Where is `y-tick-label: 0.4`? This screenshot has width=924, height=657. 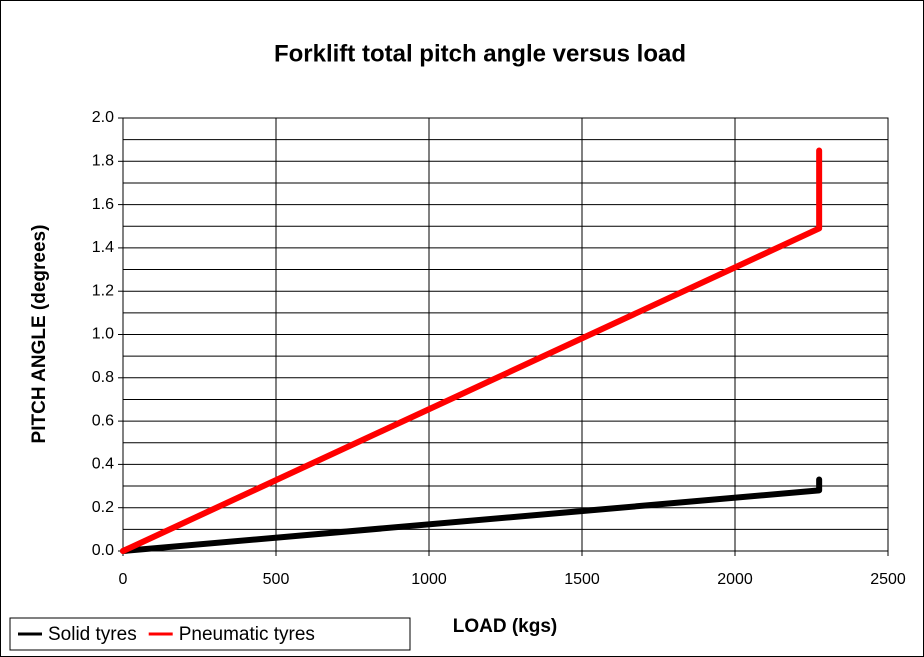
y-tick-label: 0.4 is located at coordinates (103, 464).